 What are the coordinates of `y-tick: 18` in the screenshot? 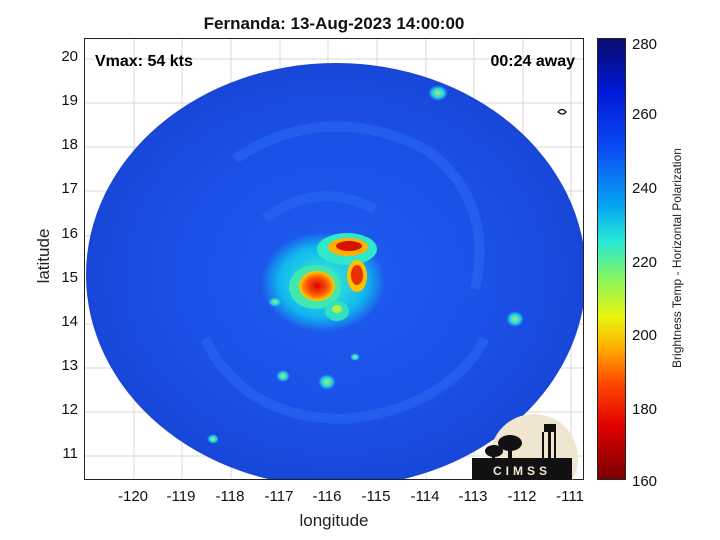 It's located at (69, 144).